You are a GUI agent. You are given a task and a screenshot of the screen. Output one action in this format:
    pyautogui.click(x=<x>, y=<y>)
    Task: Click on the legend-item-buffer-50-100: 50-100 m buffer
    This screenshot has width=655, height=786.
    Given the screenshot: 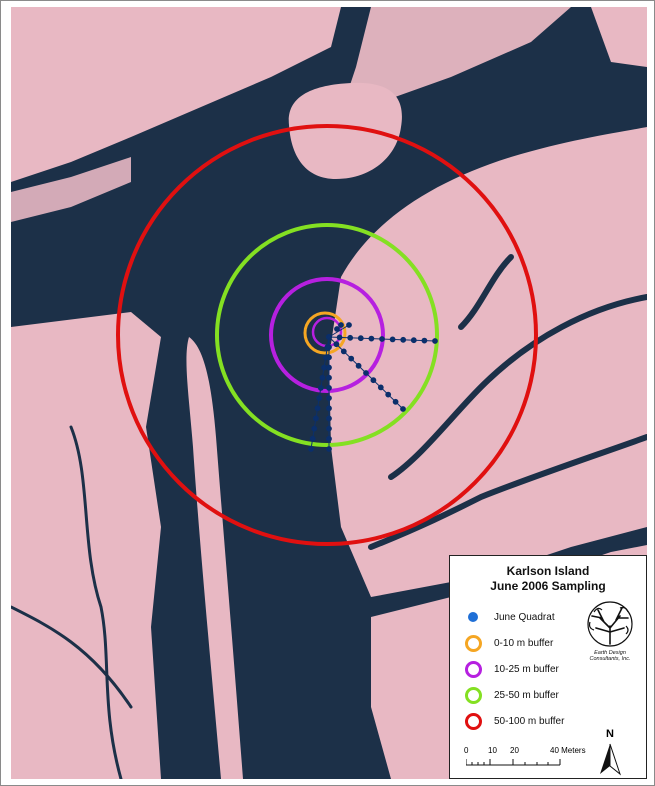 What is the action you would take?
    pyautogui.click(x=514, y=721)
    